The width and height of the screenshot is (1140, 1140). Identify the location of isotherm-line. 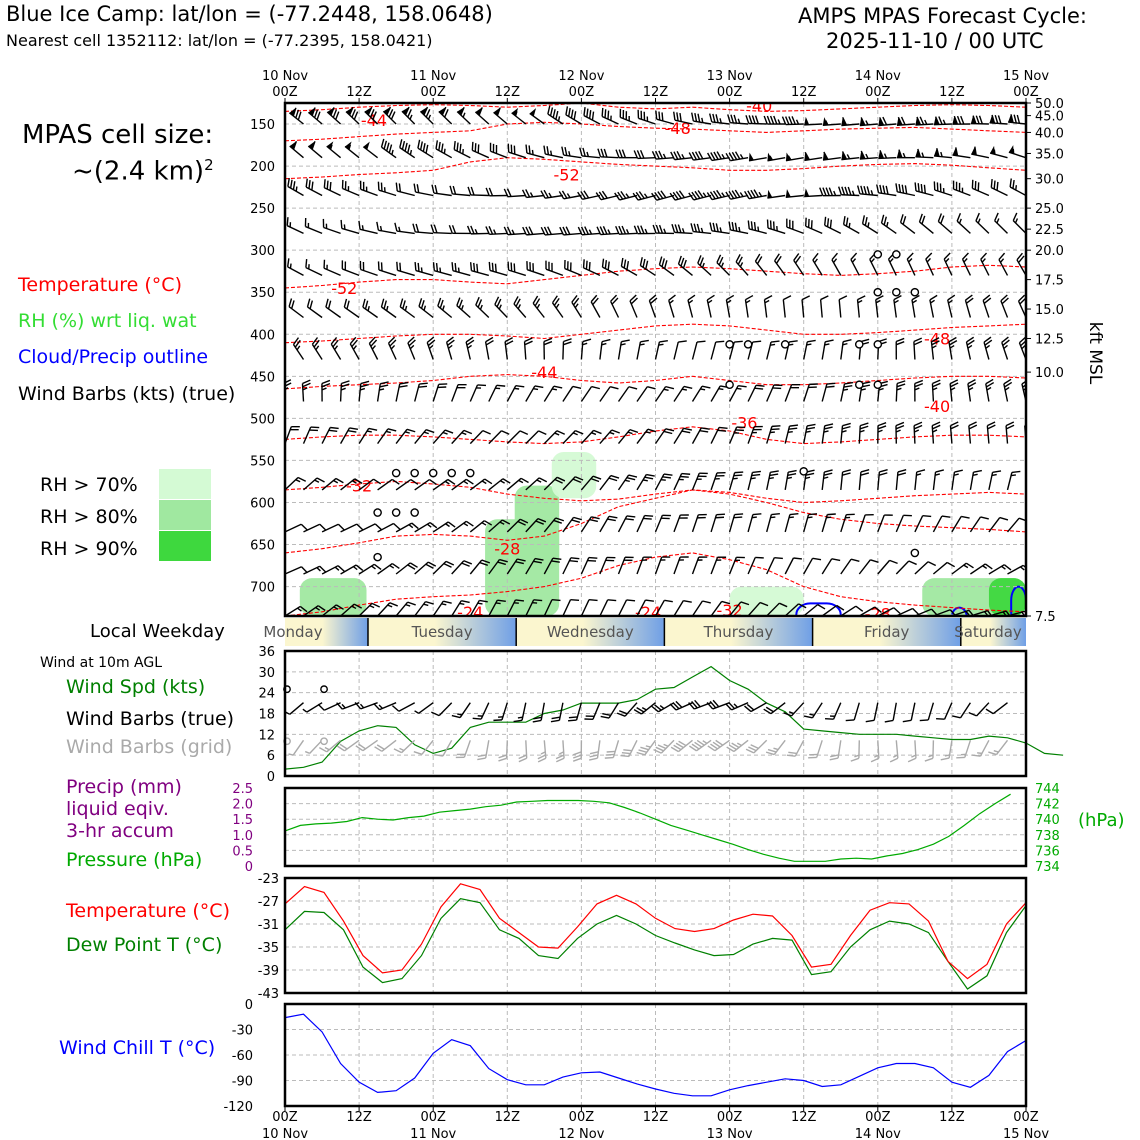
(655, 168).